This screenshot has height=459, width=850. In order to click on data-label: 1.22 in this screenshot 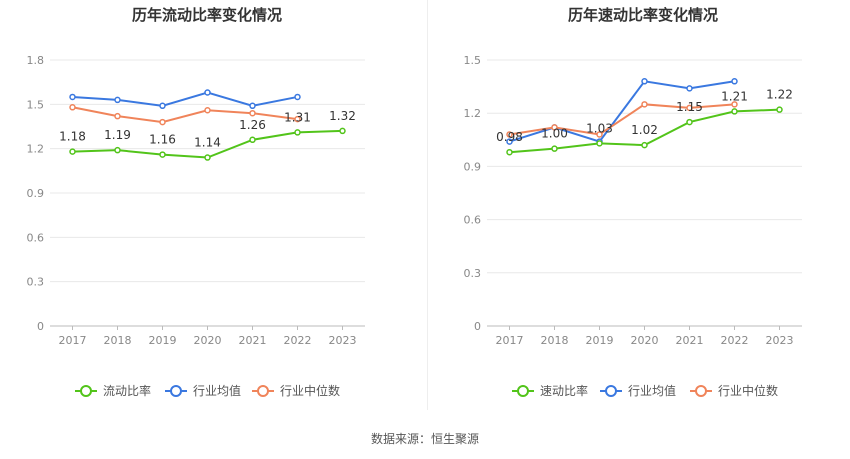, I will do `click(779, 95)`.